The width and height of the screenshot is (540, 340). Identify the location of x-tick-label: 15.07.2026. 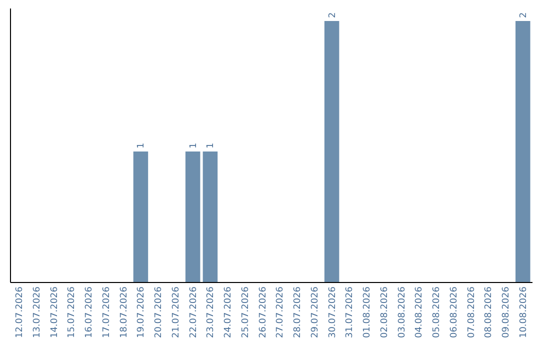
(72, 312).